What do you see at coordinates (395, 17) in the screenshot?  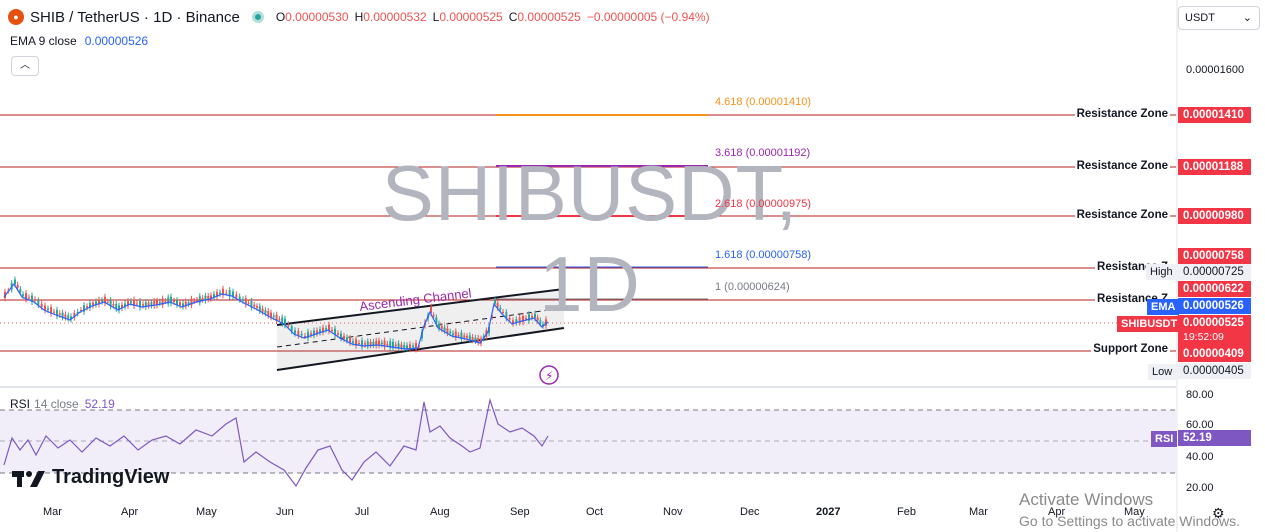 I see `high-value: 0.00000532` at bounding box center [395, 17].